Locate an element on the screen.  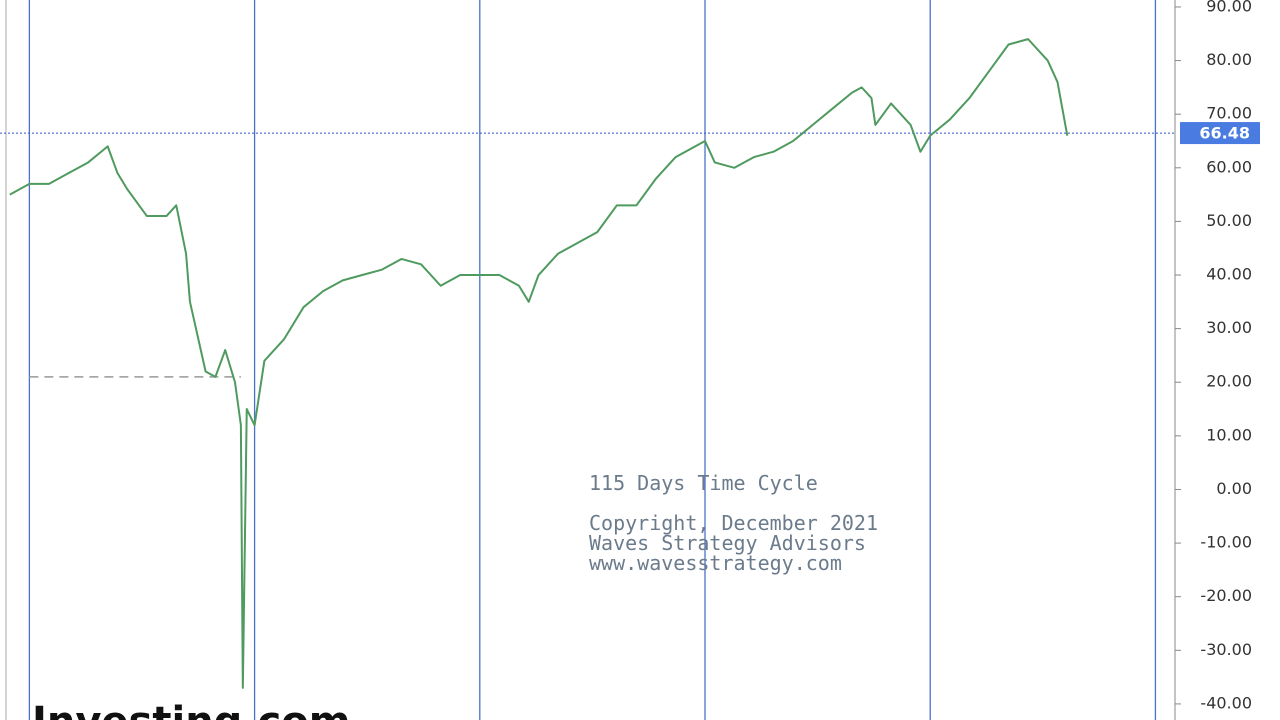
last-value-box is located at coordinates (1220, 133).